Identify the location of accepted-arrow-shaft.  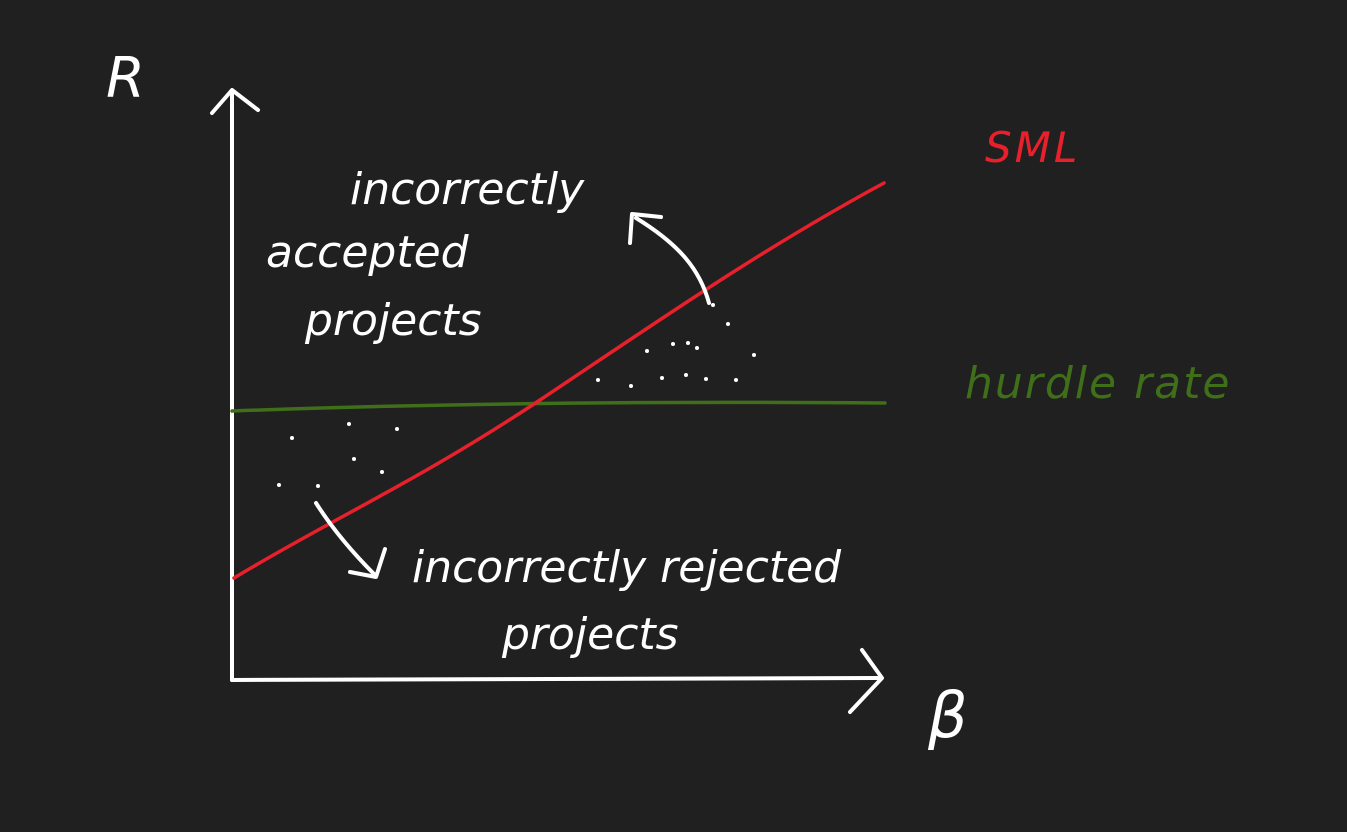
(672, 260).